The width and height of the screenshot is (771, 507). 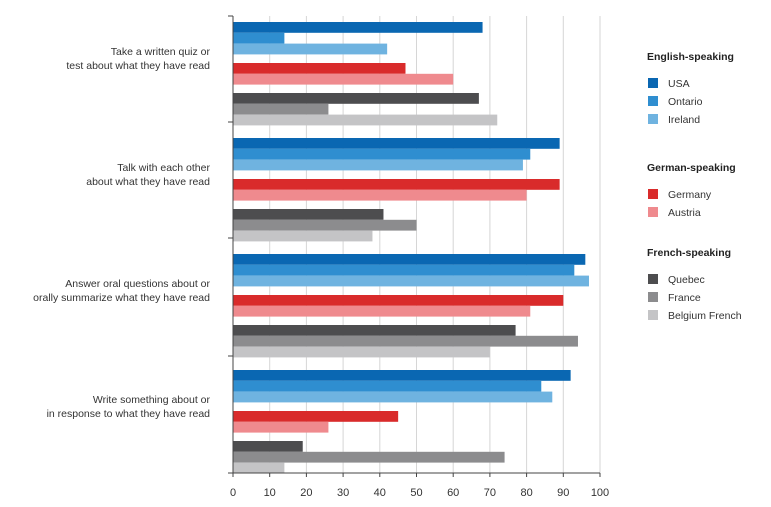 What do you see at coordinates (161, 52) in the screenshot?
I see `category-label: Take a written quiz or` at bounding box center [161, 52].